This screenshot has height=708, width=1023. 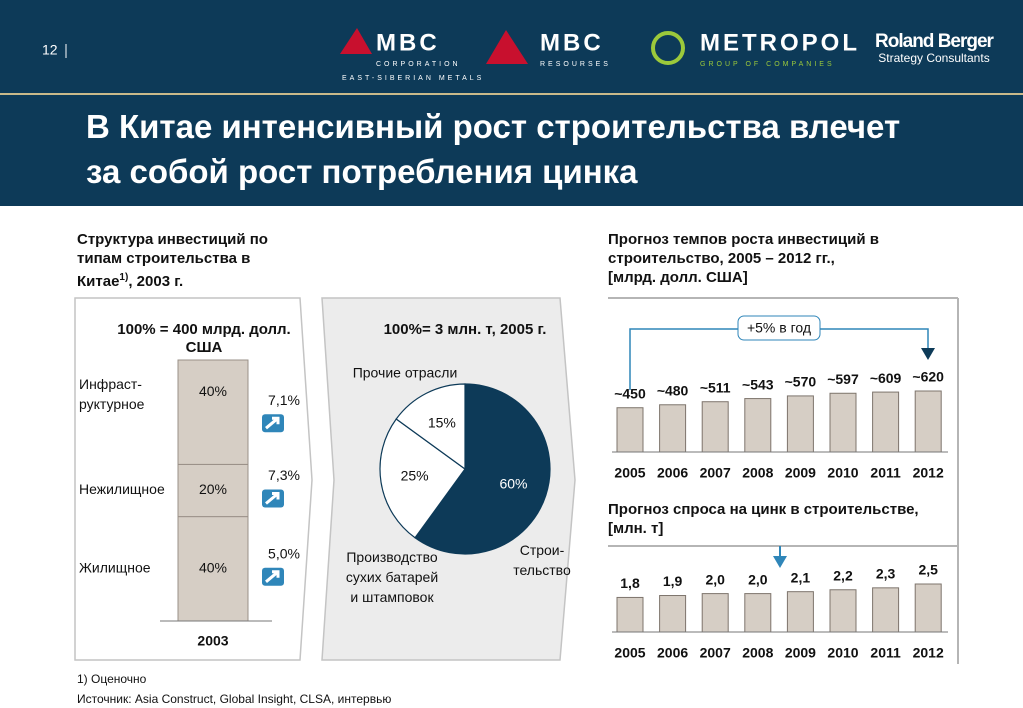 What do you see at coordinates (122, 489) in the screenshot?
I see `legend-label: Нежилищное` at bounding box center [122, 489].